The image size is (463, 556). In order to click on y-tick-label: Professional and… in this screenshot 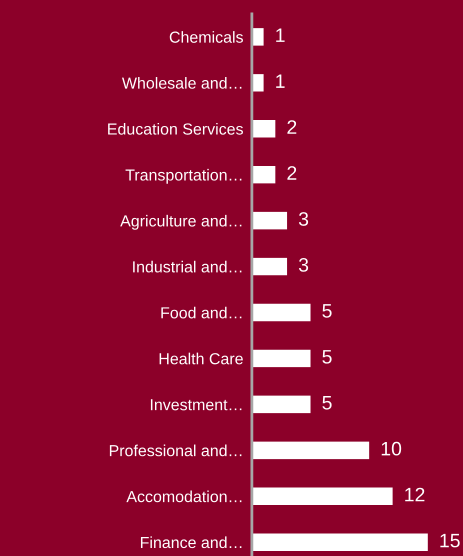, I will do `click(176, 450)`.